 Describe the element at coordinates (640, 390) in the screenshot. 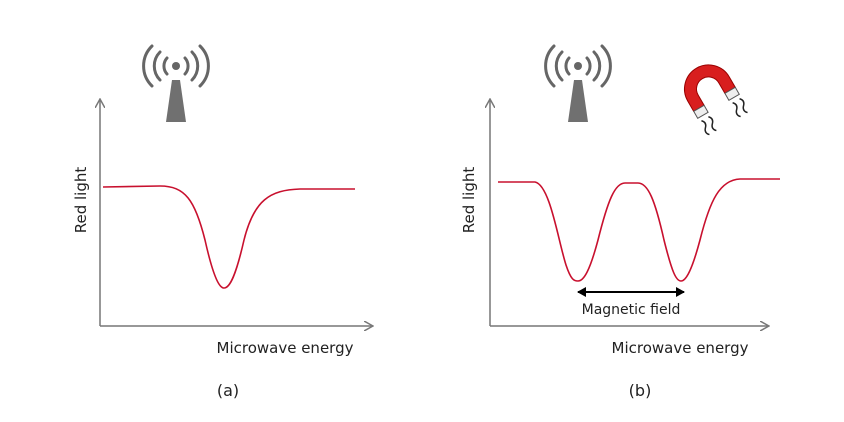

I see `caption: (b)` at that location.